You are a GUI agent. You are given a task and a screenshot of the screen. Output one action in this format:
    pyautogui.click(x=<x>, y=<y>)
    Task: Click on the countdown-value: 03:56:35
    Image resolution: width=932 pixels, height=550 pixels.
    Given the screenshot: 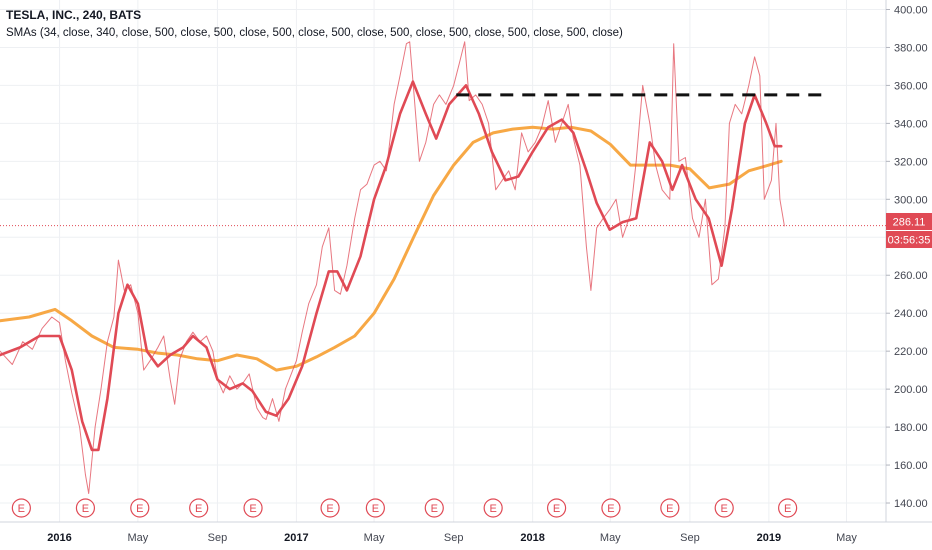 What is the action you would take?
    pyautogui.click(x=909, y=241)
    